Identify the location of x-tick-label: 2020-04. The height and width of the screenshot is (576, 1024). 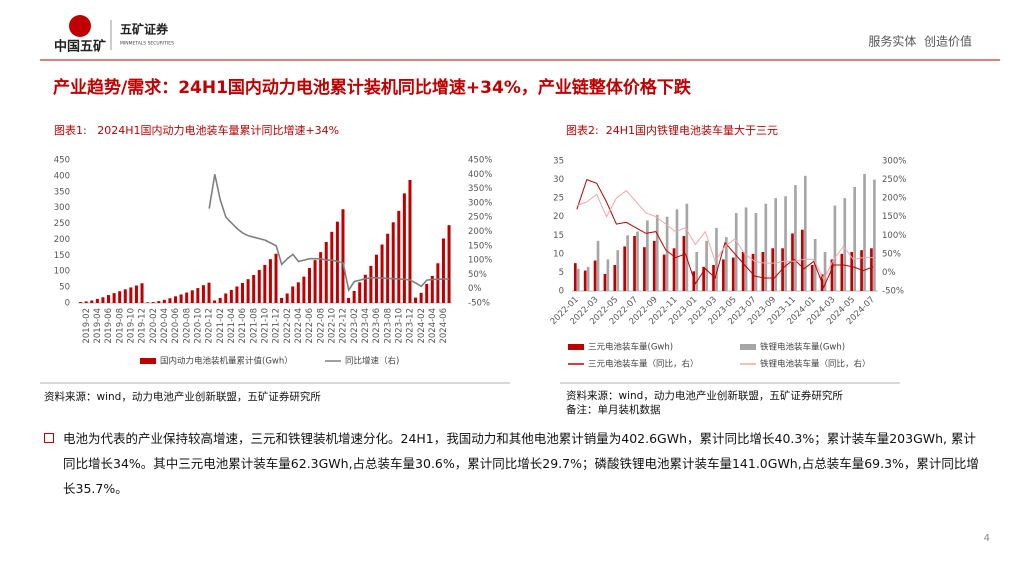
(165, 326).